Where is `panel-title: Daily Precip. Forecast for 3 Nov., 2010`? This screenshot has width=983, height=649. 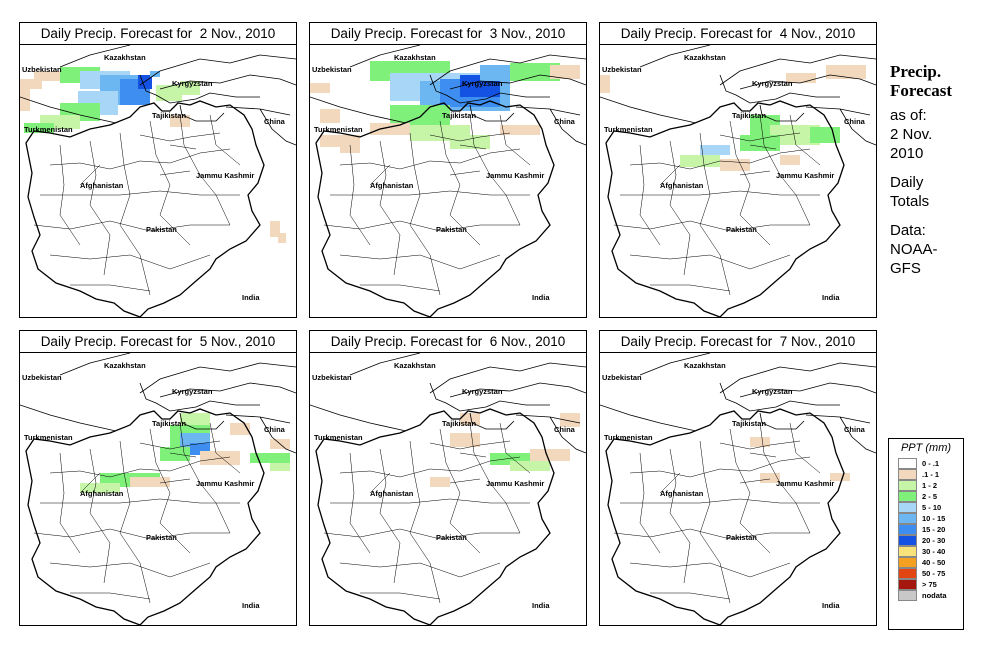 panel-title: Daily Precip. Forecast for 3 Nov., 2010 is located at coordinates (448, 34).